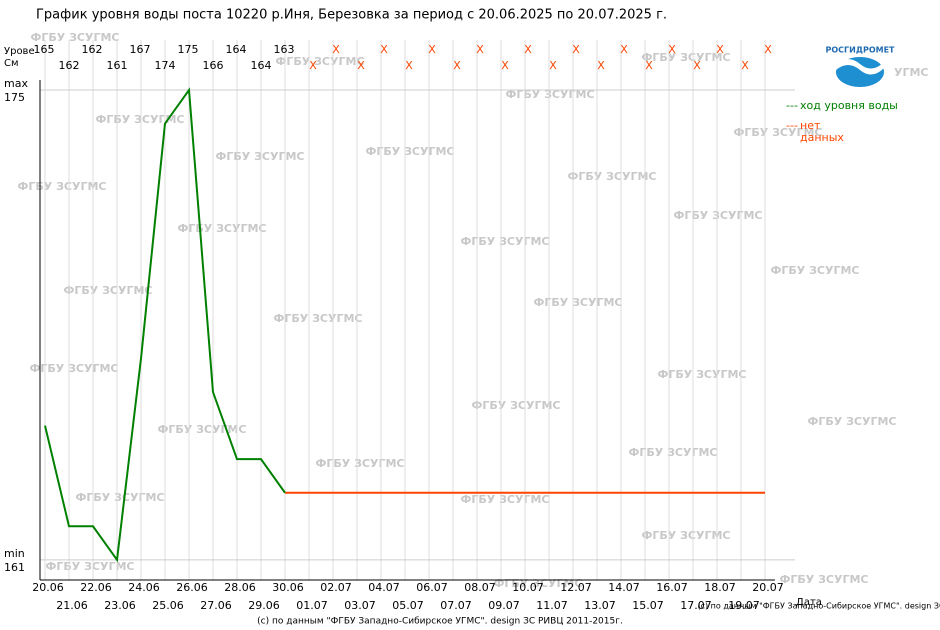 This screenshot has height=630, width=940. I want to click on y-axis-label: См, so click(11, 63).